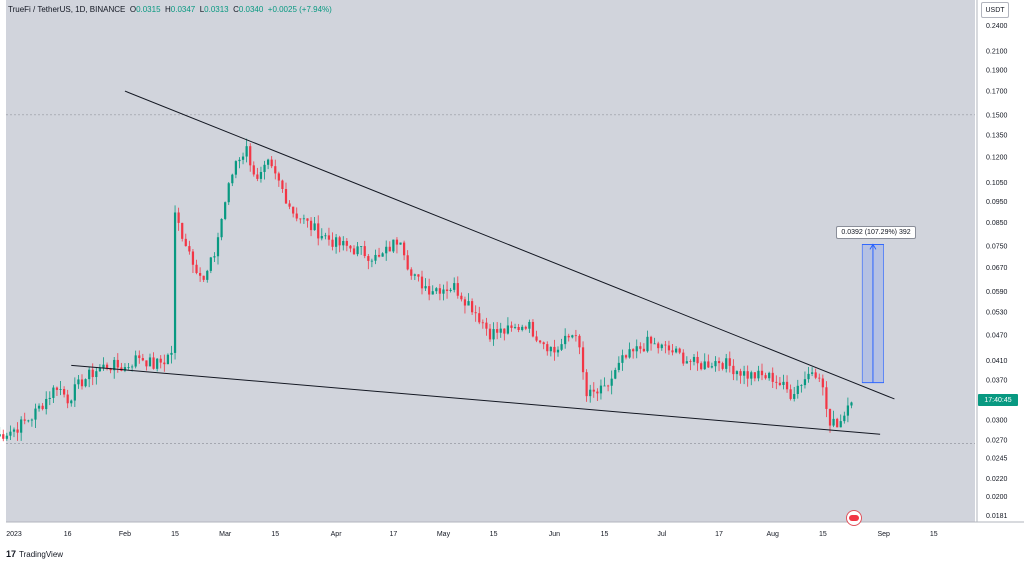 The height and width of the screenshot is (564, 1024). Describe the element at coordinates (995, 10) in the screenshot. I see `currency-unit-button: USDT` at that location.